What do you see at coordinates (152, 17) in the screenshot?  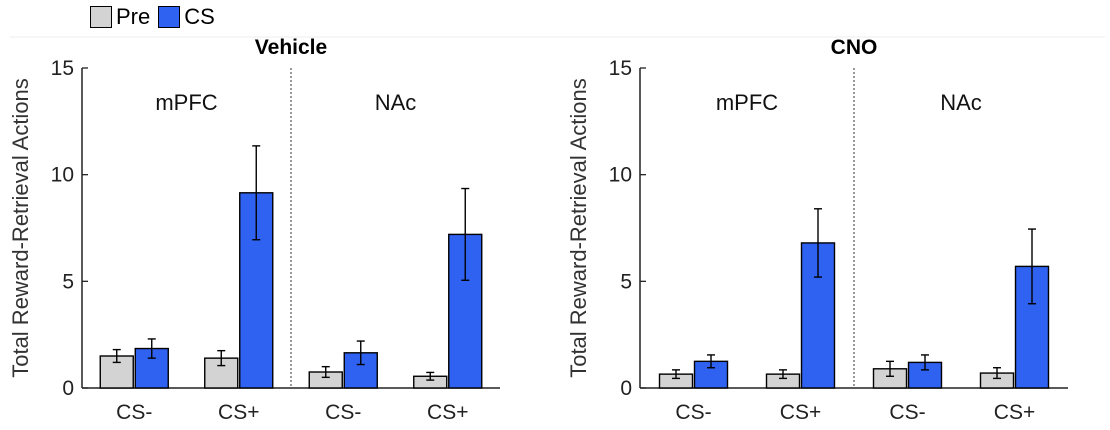 I see `legend: Pre CS` at bounding box center [152, 17].